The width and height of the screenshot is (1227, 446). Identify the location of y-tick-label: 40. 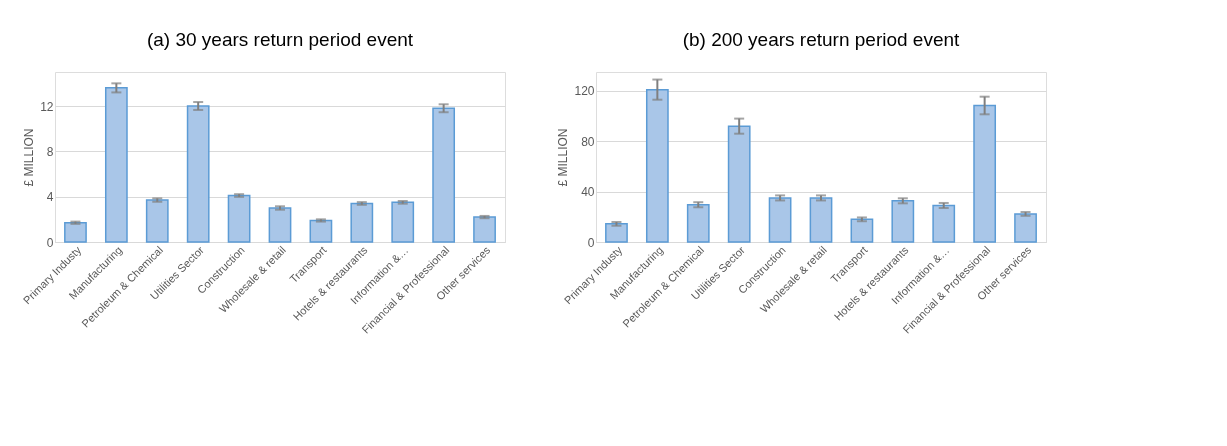
(588, 192).